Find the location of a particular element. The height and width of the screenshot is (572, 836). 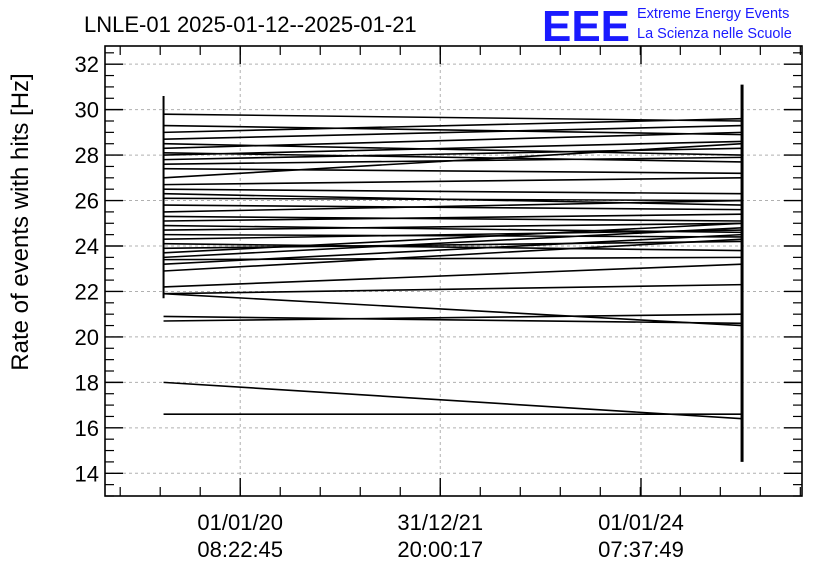

y-tick-label: 22 is located at coordinates (87, 291).